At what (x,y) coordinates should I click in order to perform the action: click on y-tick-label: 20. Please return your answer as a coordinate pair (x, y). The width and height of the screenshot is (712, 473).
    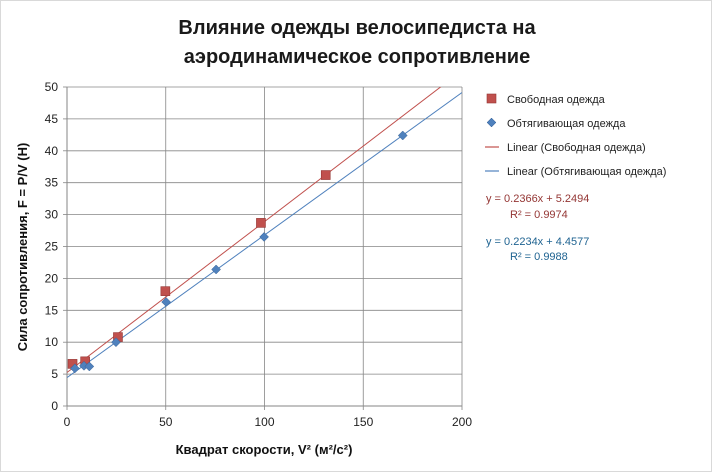
    Looking at the image, I should click on (52, 278).